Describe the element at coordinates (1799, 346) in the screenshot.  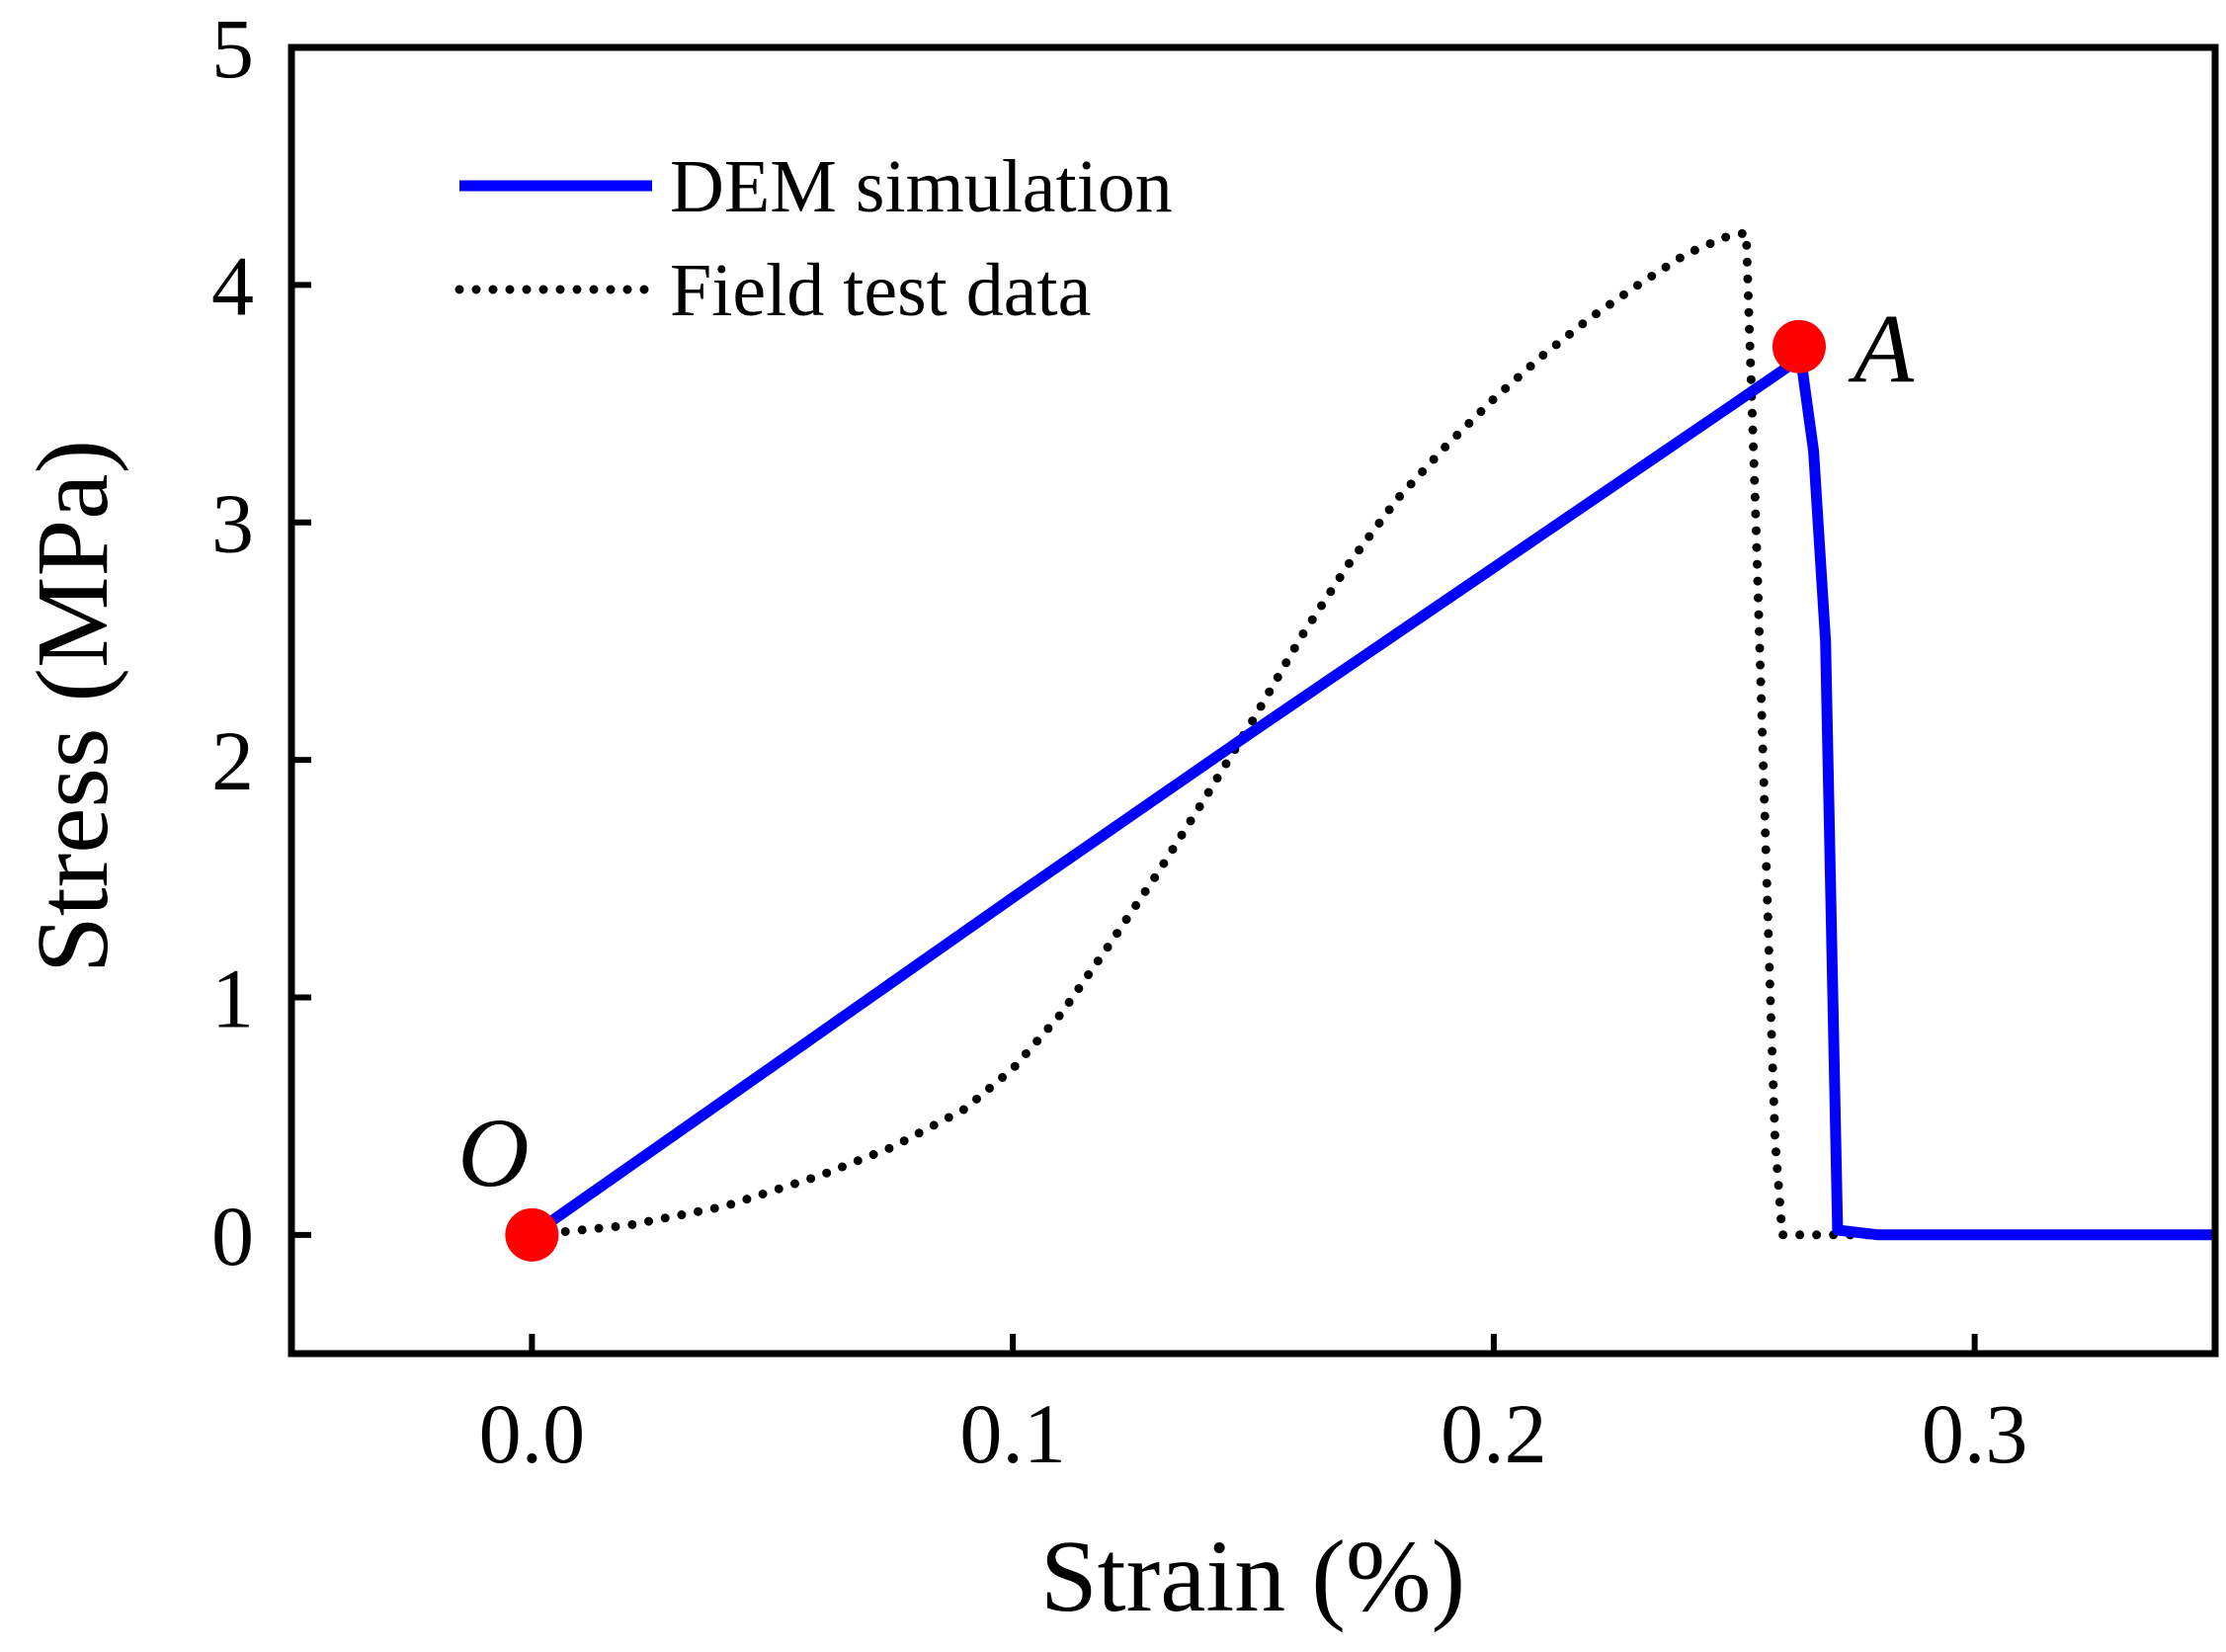
I see `point-marker-a` at that location.